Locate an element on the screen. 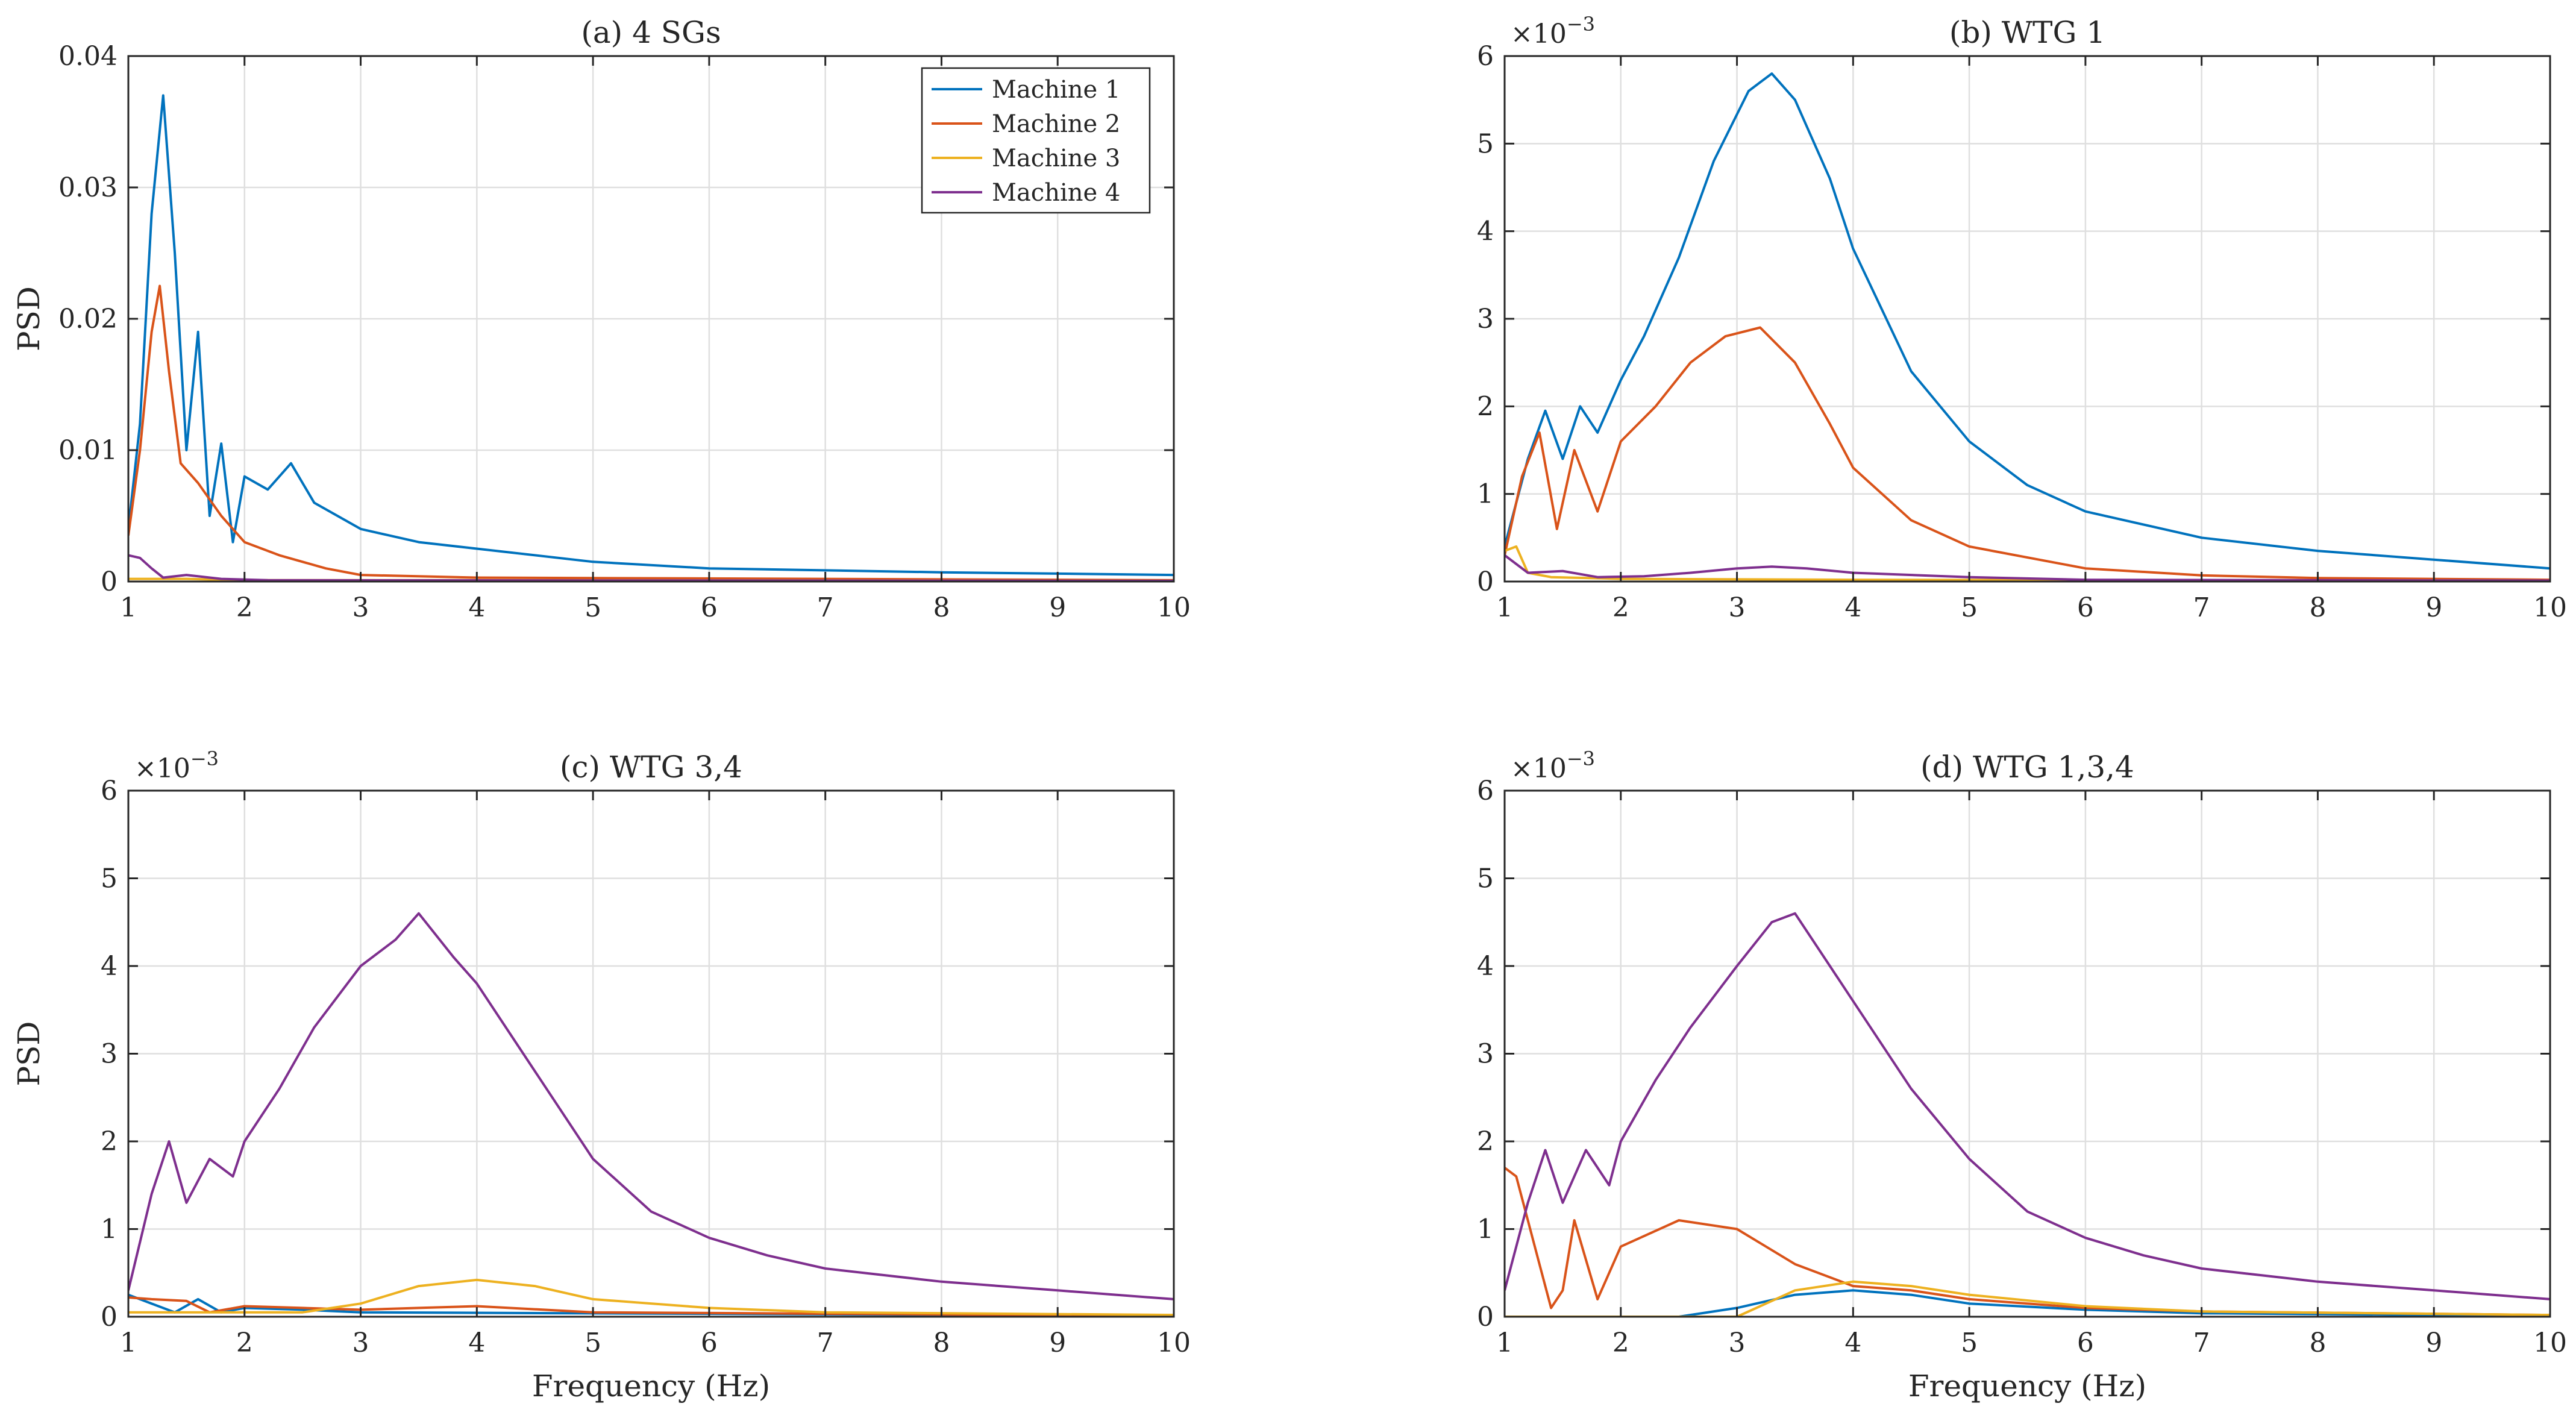 This screenshot has width=2576, height=1424. y-tick-label: 0.02 is located at coordinates (88, 319).